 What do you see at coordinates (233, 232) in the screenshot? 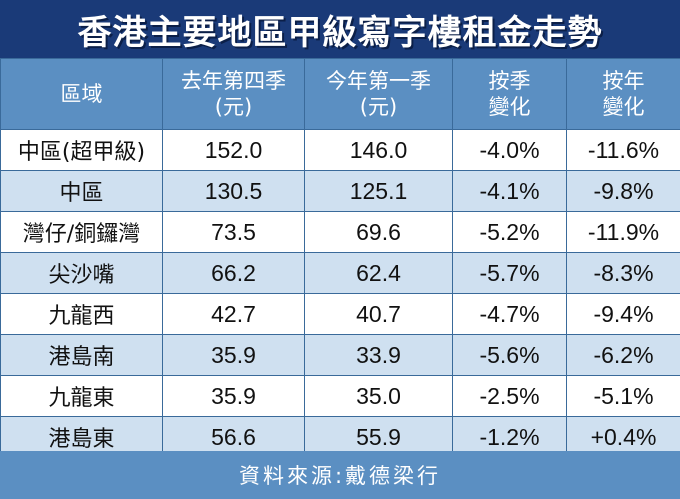
I see `cell-prev: 73.5` at bounding box center [233, 232].